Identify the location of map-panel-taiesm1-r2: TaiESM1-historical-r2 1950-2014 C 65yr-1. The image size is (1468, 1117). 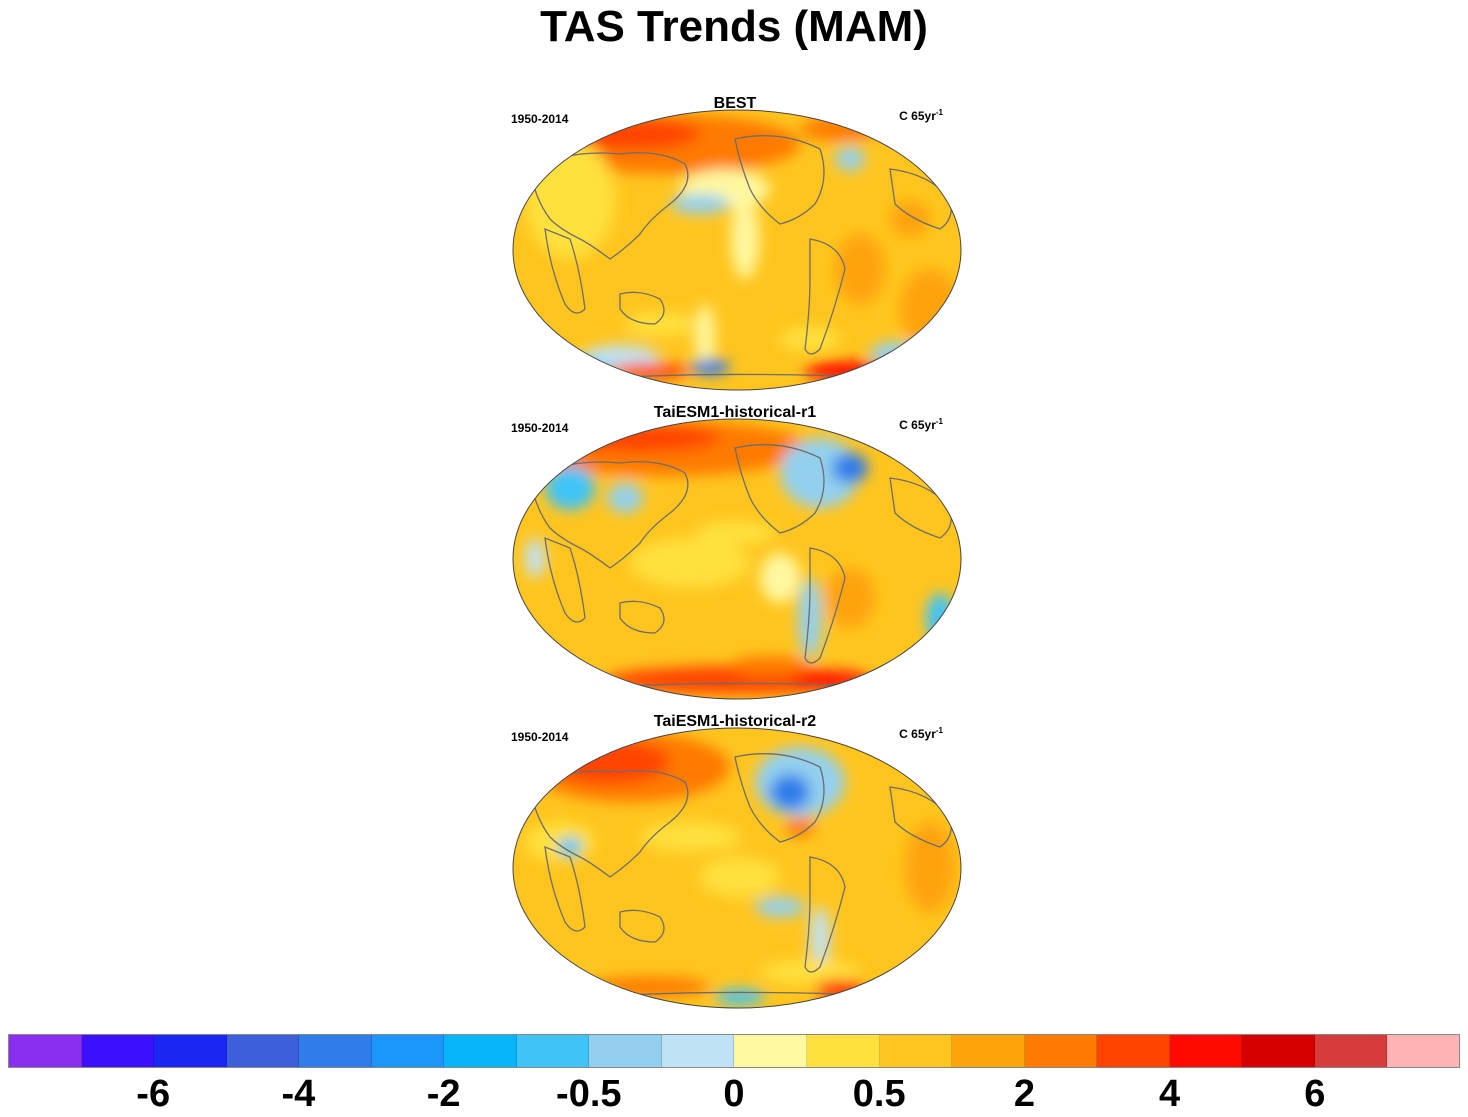
(735, 863).